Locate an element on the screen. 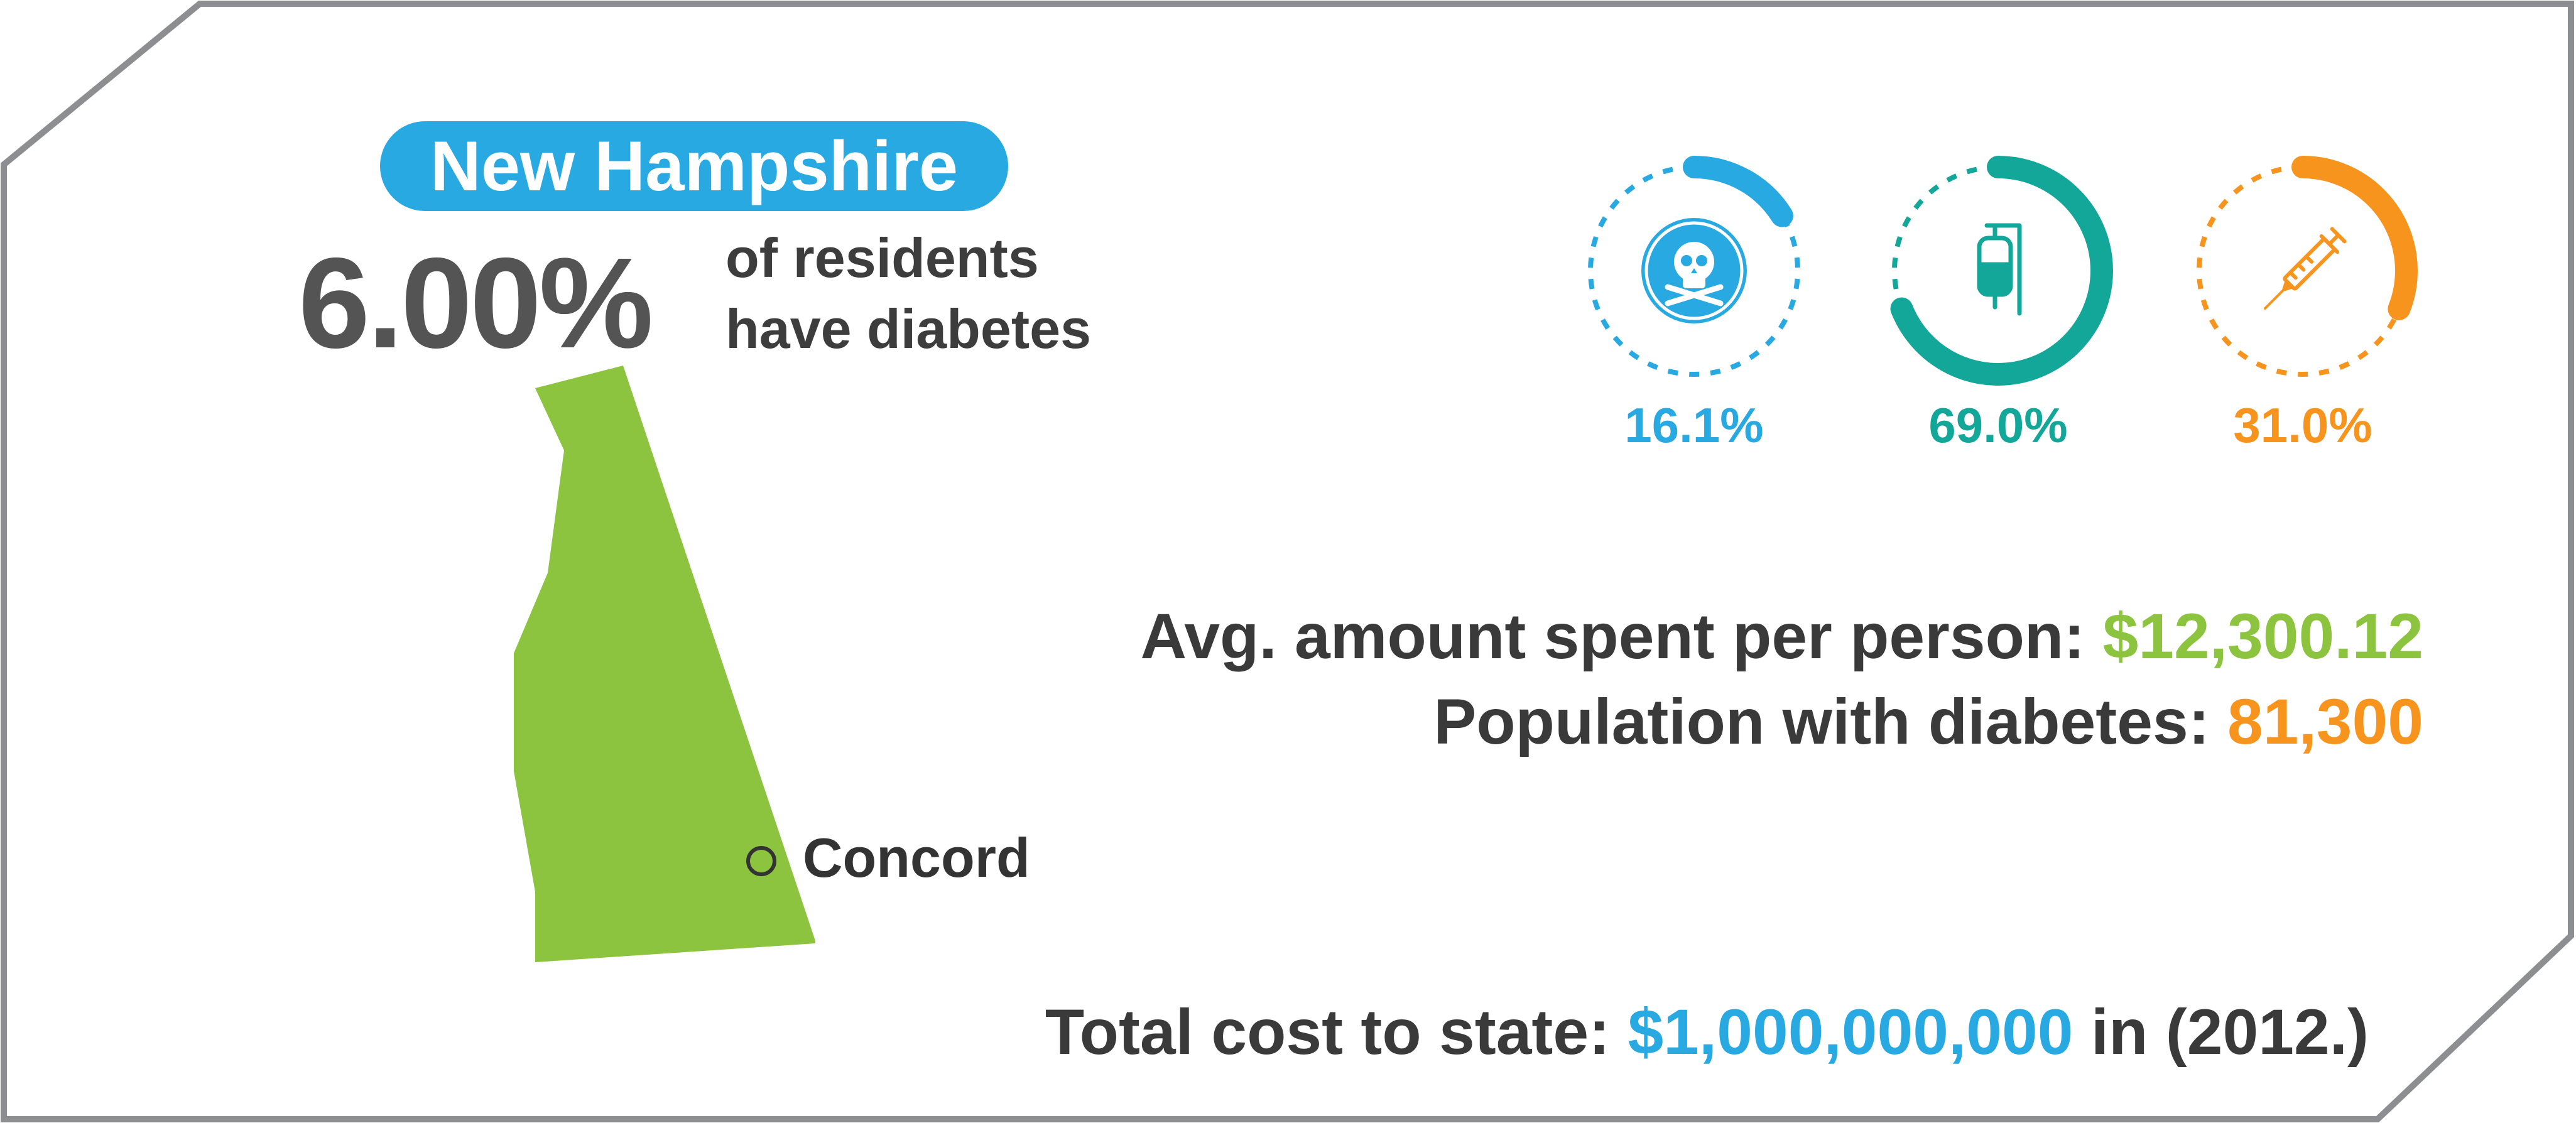 This screenshot has width=2576, height=1123. ring-2-progress-arc is located at coordinates (1998, 271).